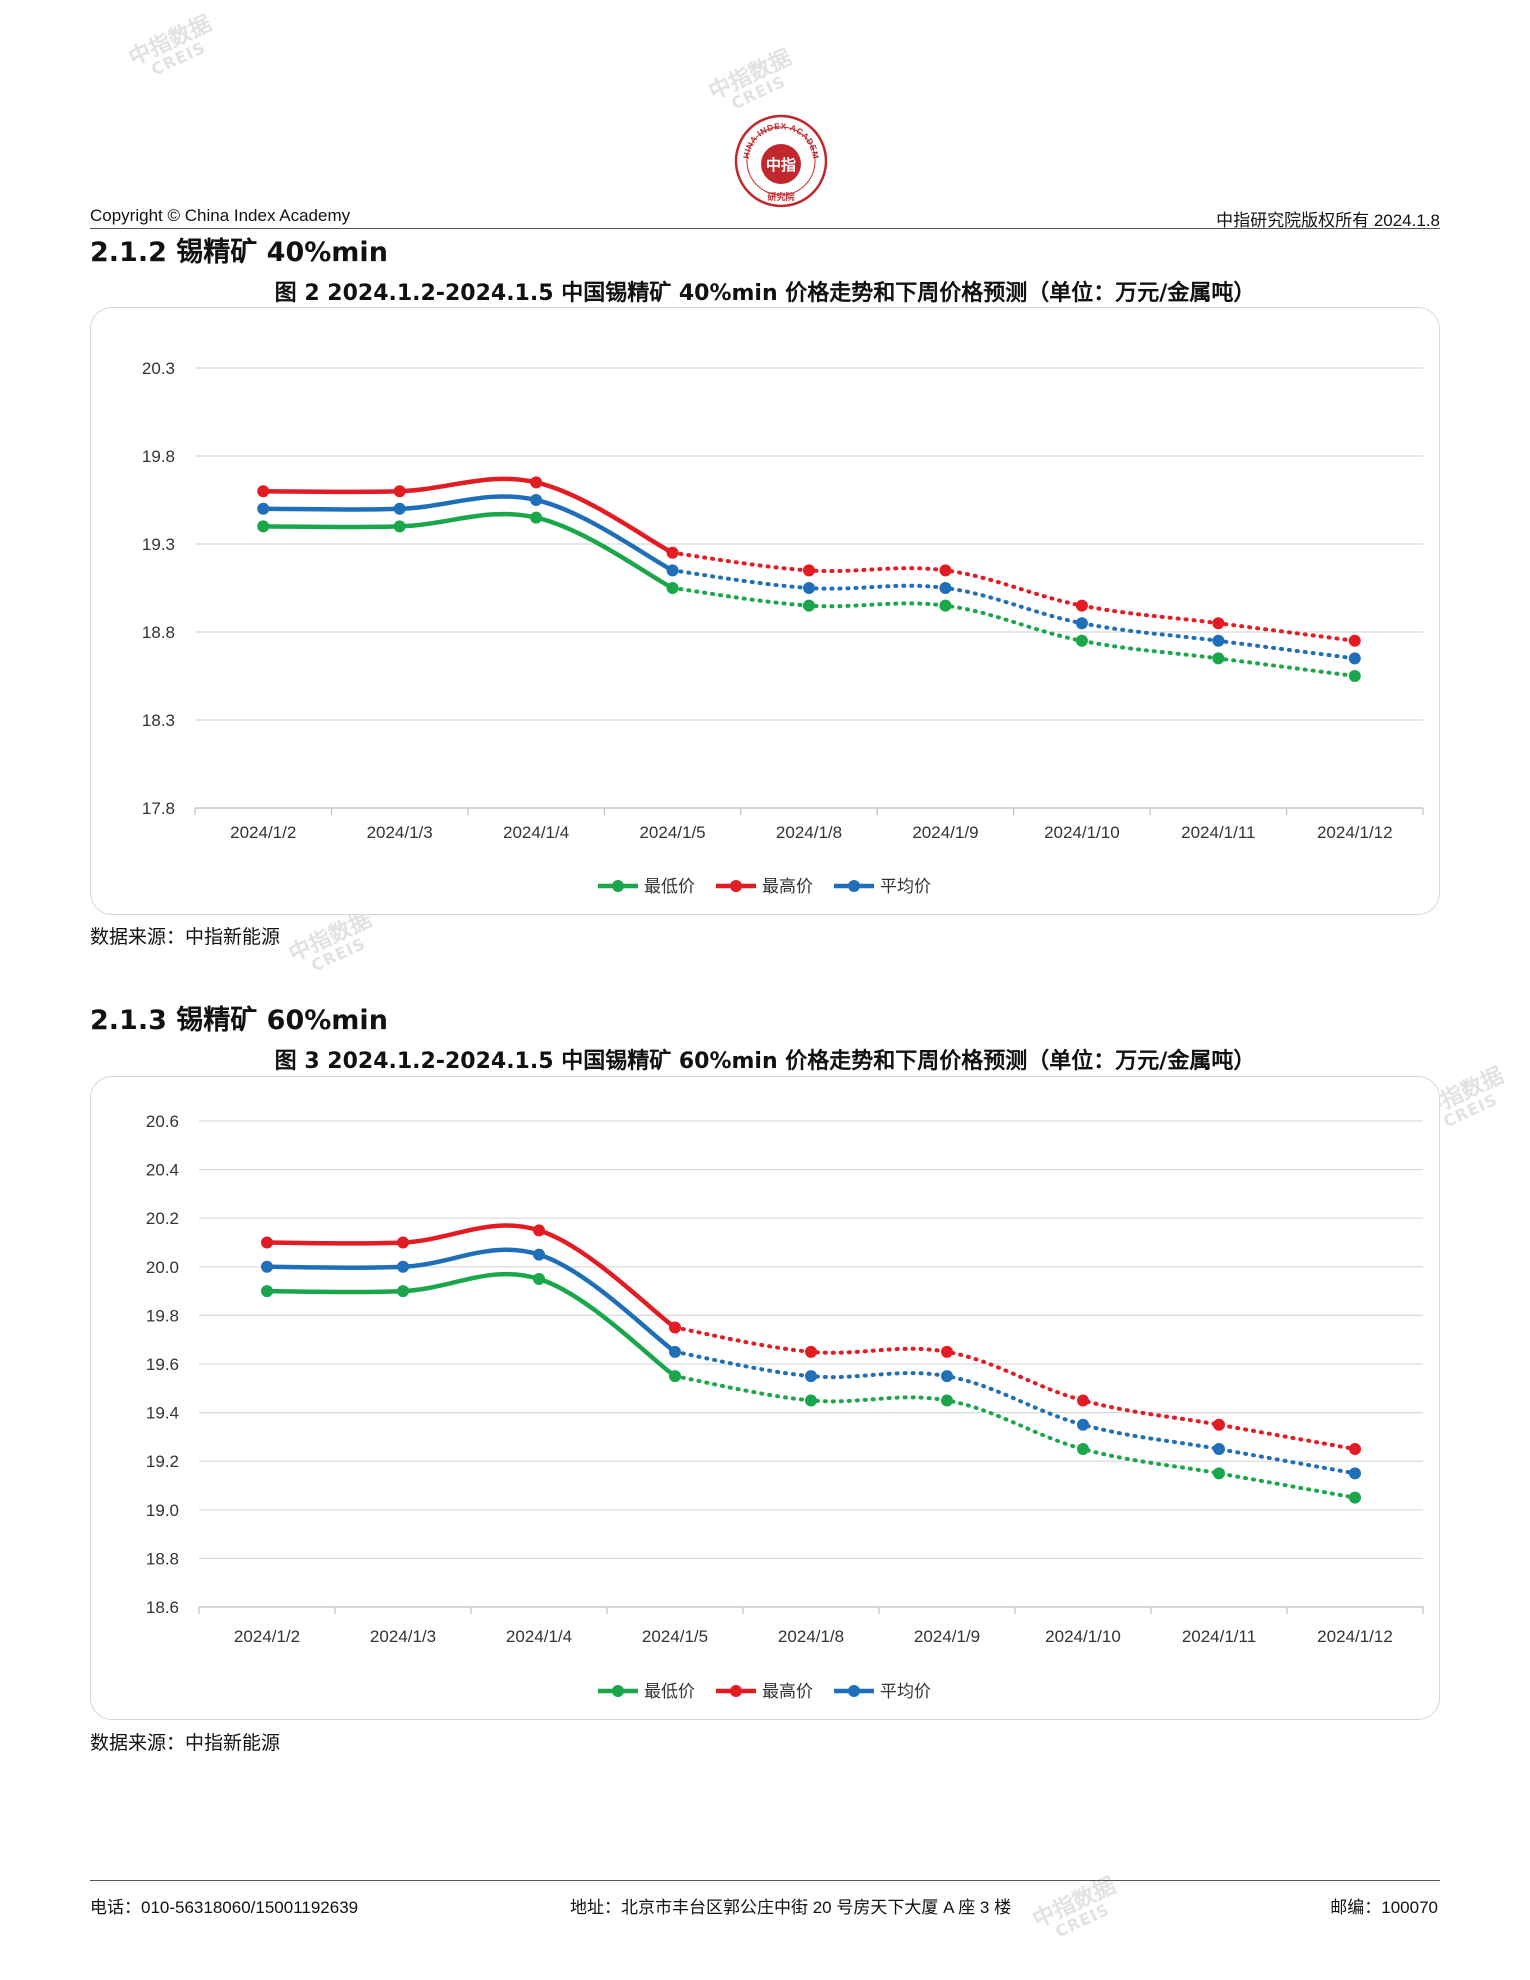 The width and height of the screenshot is (1530, 1980). Describe the element at coordinates (158, 544) in the screenshot. I see `y-tick-label: 19.3` at that location.